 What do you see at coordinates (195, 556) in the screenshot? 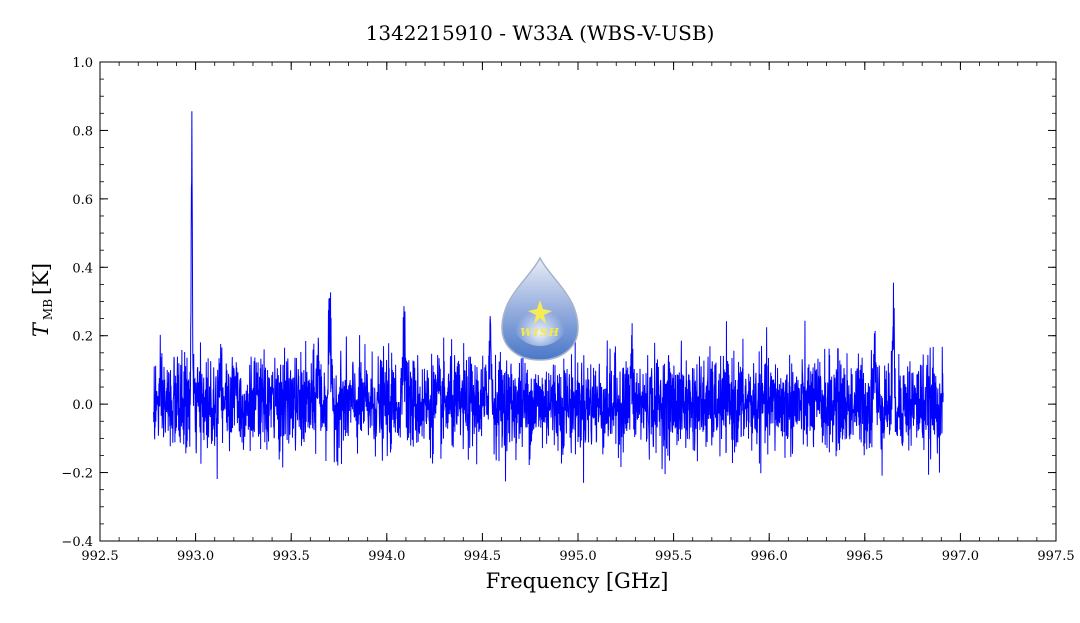
I see `x-tick-label: 993.0` at bounding box center [195, 556].